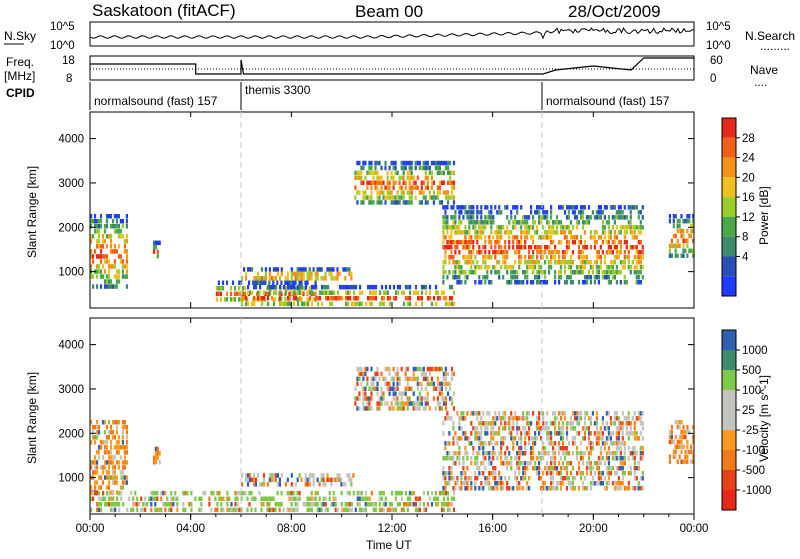 The width and height of the screenshot is (800, 559). What do you see at coordinates (729, 480) in the screenshot?
I see `colorbar-swatch` at bounding box center [729, 480].